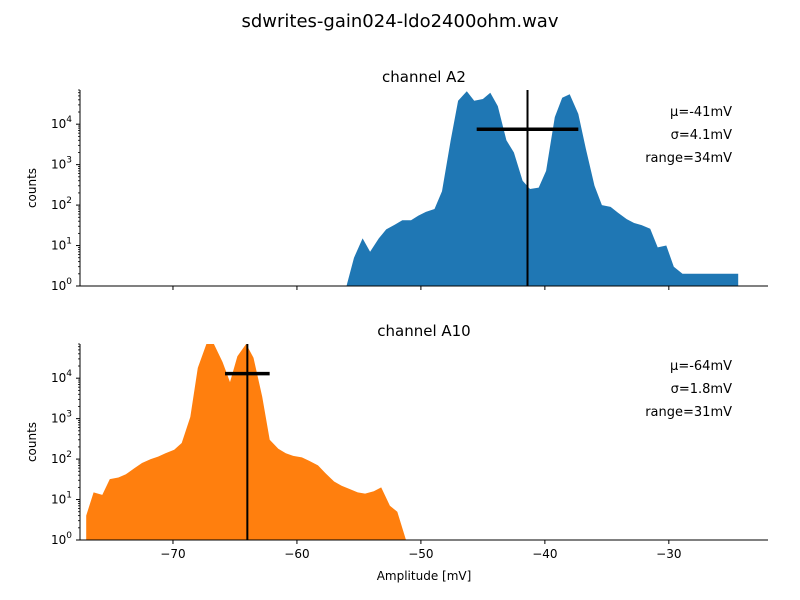 Image resolution: width=800 pixels, height=600 pixels. I want to click on x-tick-label: −60, so click(296, 554).